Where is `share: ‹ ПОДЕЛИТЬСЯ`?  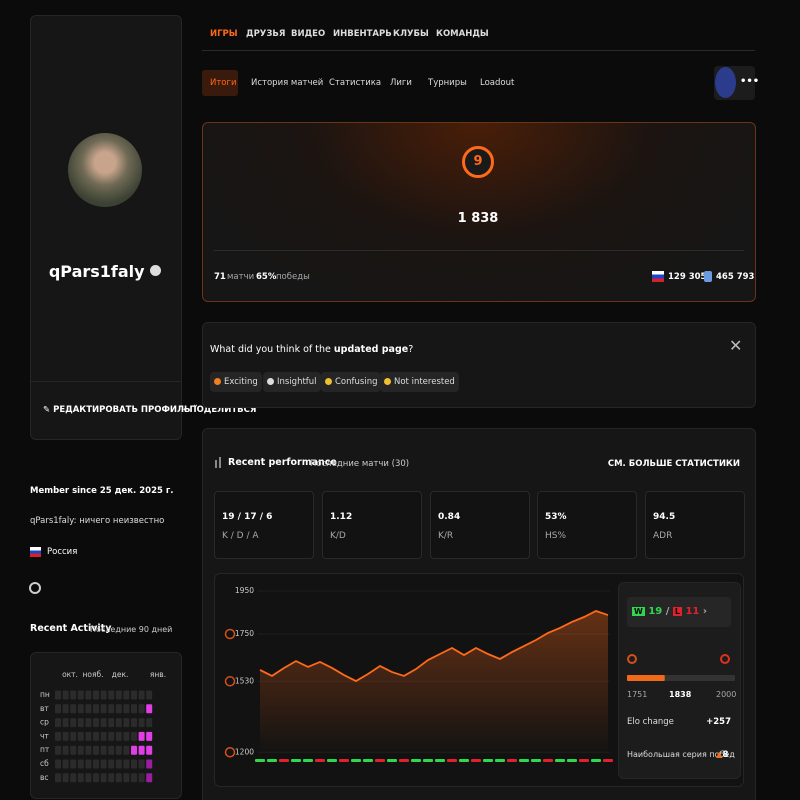
share: ‹ ПОДЕЛИТЬСЯ is located at coordinates (220, 410).